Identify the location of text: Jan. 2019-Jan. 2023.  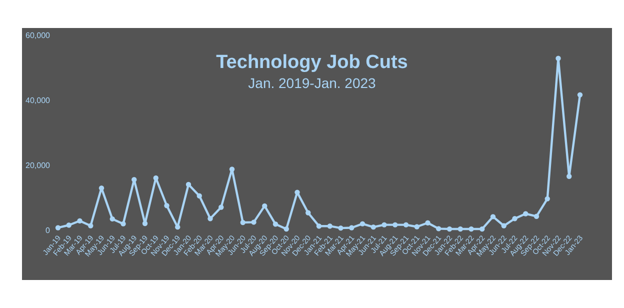
(312, 83).